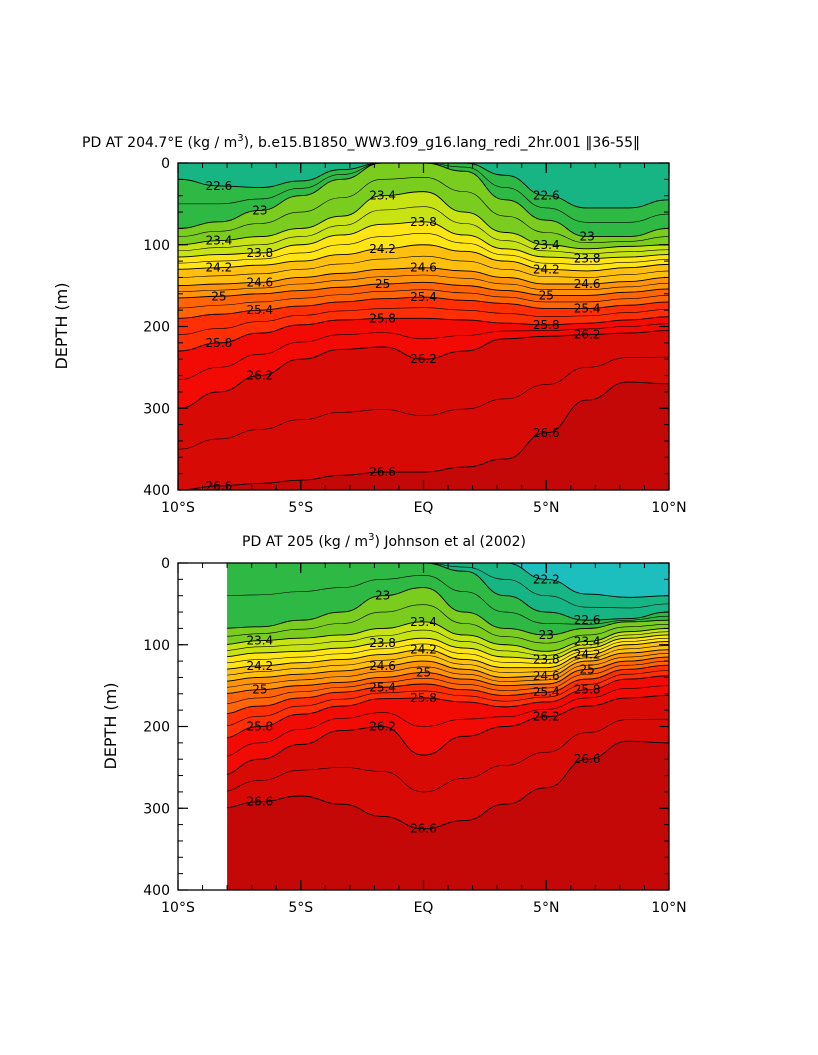 The width and height of the screenshot is (818, 1055). Describe the element at coordinates (156, 891) in the screenshot. I see `y-tick-label: 400` at that location.